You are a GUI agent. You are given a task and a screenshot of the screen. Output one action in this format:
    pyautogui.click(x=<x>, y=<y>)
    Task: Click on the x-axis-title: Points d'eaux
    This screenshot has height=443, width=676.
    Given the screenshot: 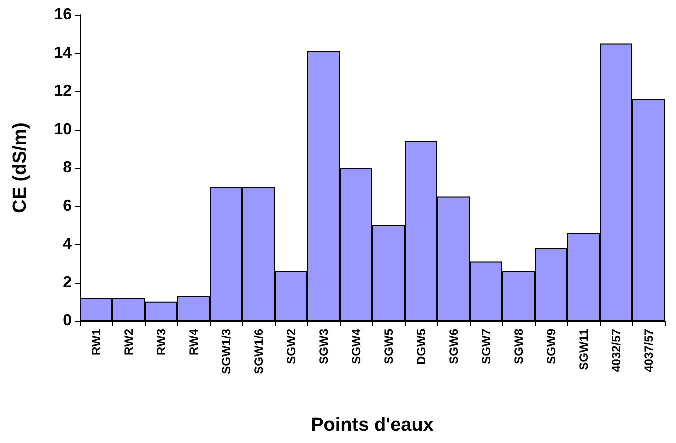 What is the action you would take?
    pyautogui.click(x=372, y=425)
    